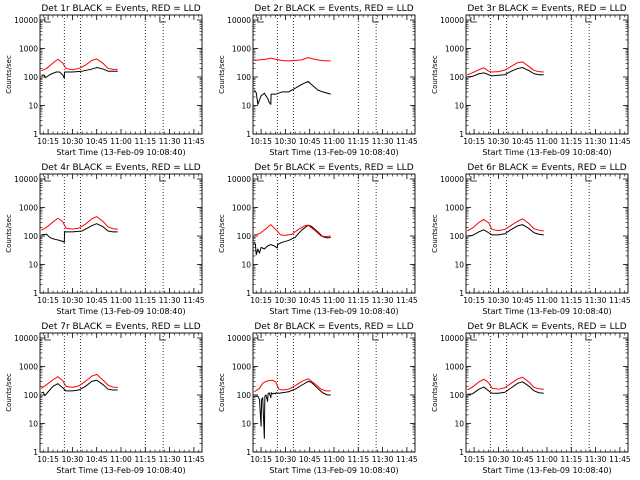  I want to click on panel-title: Det 5r BLACK = Events, RED = LLD, so click(333, 168).